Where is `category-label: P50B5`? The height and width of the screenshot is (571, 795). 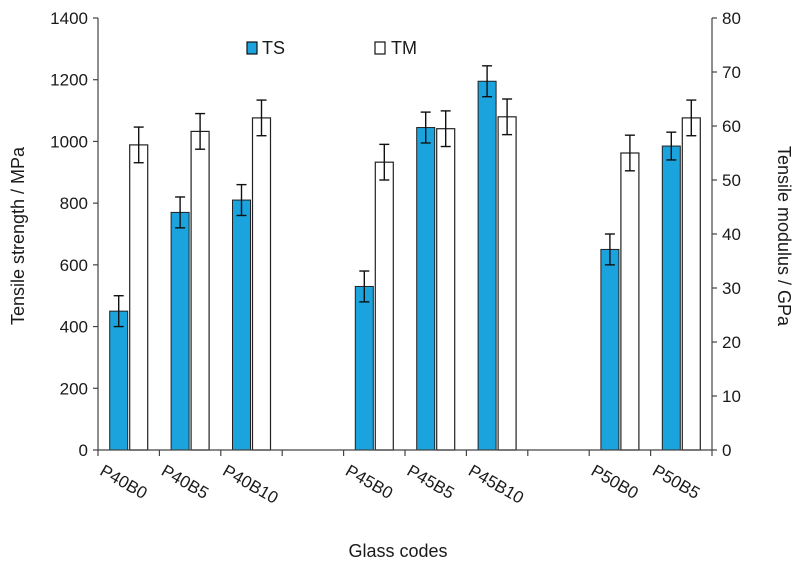 category-label: P50B5 is located at coordinates (676, 482).